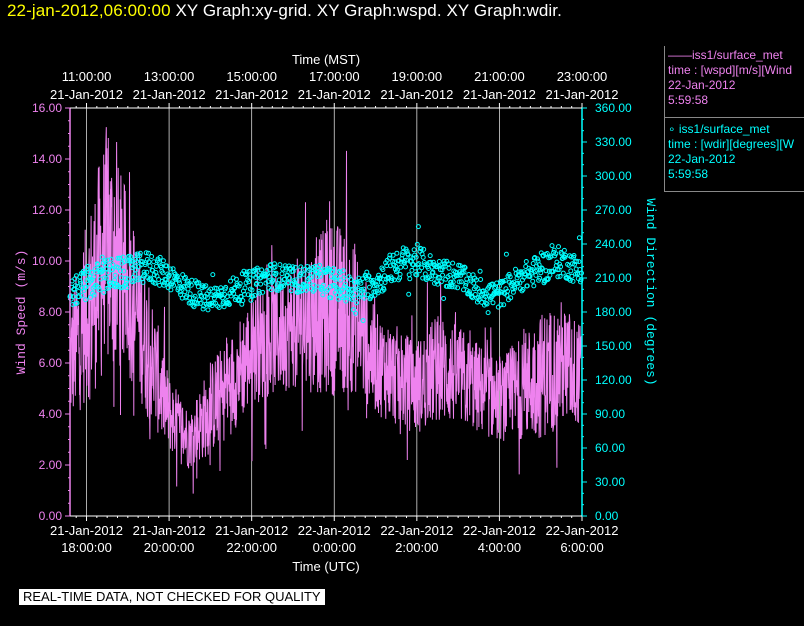 The image size is (804, 626). What do you see at coordinates (610, 482) in the screenshot?
I see `y-right-tick-label: 30.00` at bounding box center [610, 482].